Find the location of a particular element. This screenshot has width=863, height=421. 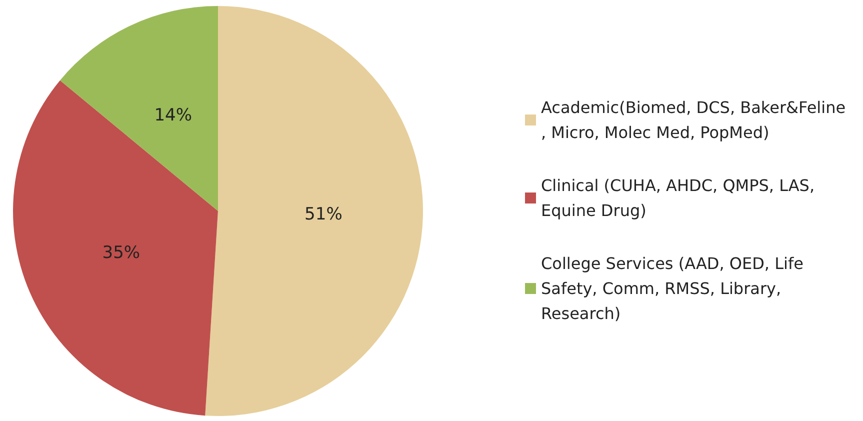

data-label: 14% is located at coordinates (173, 116).